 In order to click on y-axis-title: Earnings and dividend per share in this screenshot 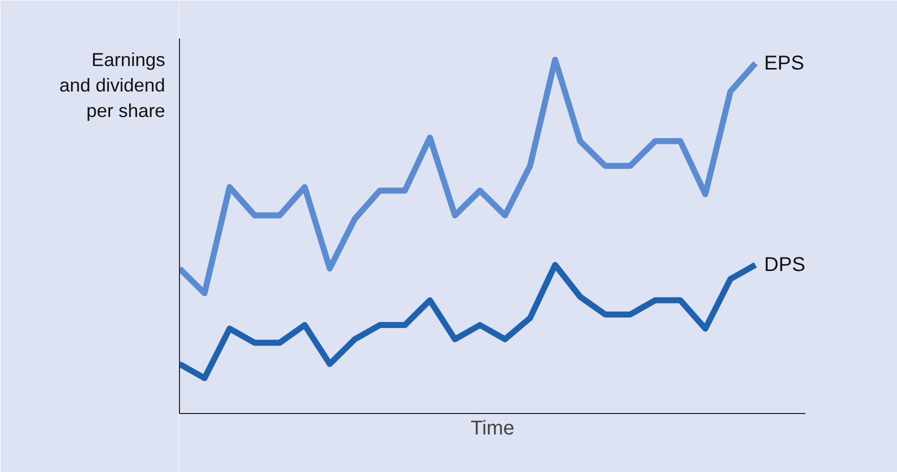, I will do `click(112, 85)`.